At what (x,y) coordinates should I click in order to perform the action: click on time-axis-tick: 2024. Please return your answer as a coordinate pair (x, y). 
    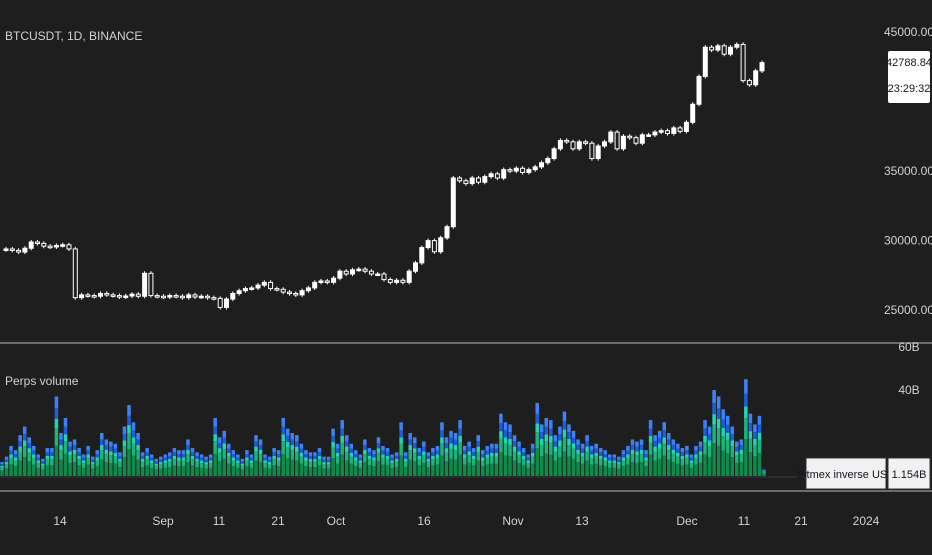
    Looking at the image, I should click on (866, 521).